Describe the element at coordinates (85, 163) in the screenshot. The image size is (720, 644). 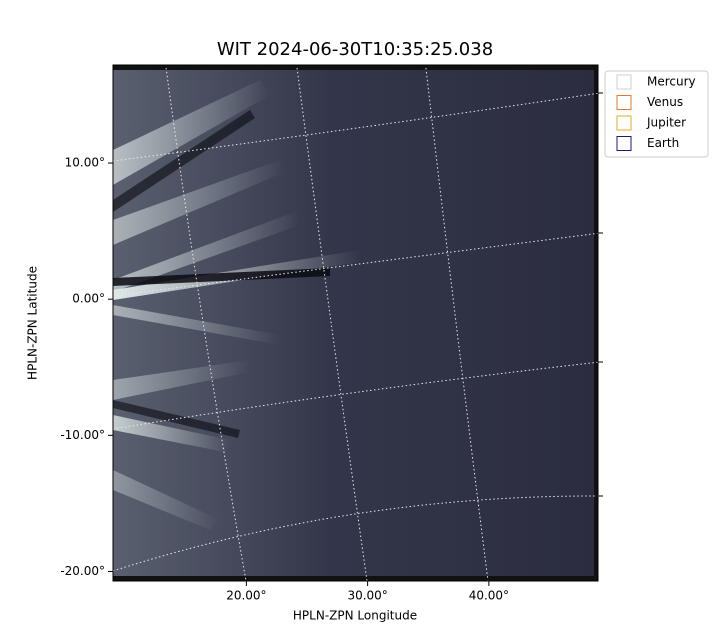
I see `y-tick-label: 10.00°` at that location.